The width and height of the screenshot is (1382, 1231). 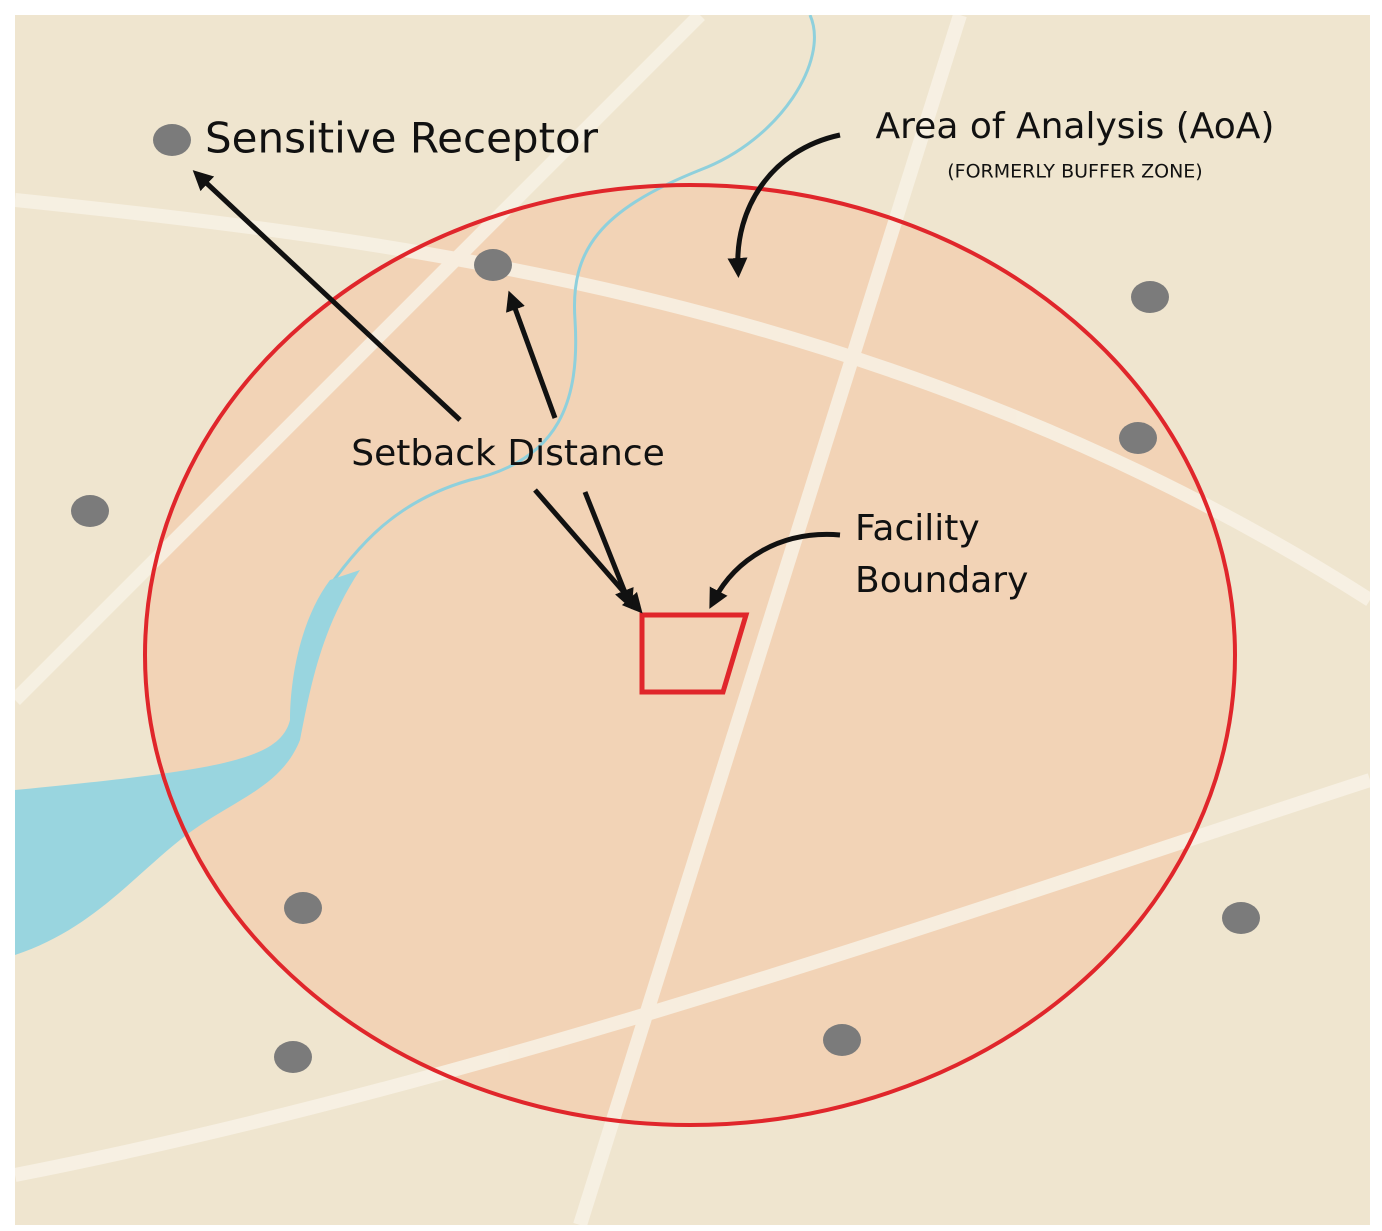 I want to click on facility-boundary, so click(x=694, y=653).